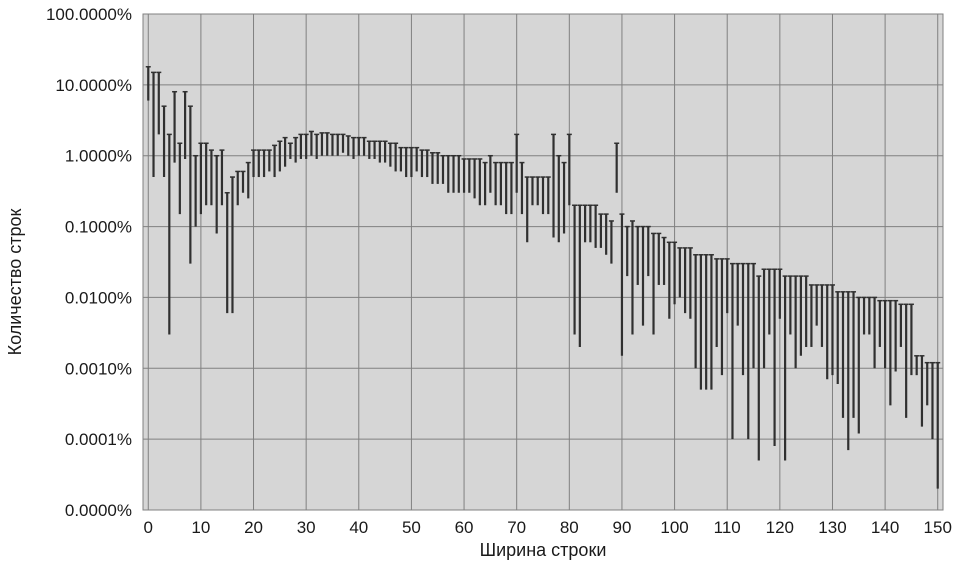 This screenshot has height=563, width=961. Describe the element at coordinates (464, 527) in the screenshot. I see `x-tick-label: 60` at that location.